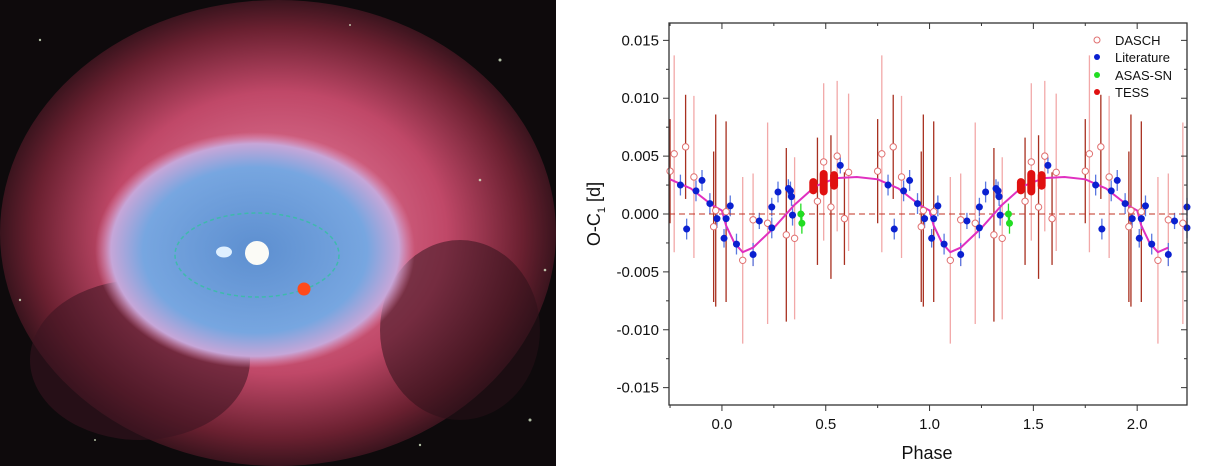  I want to click on legend-tess-marker, so click(1097, 92).